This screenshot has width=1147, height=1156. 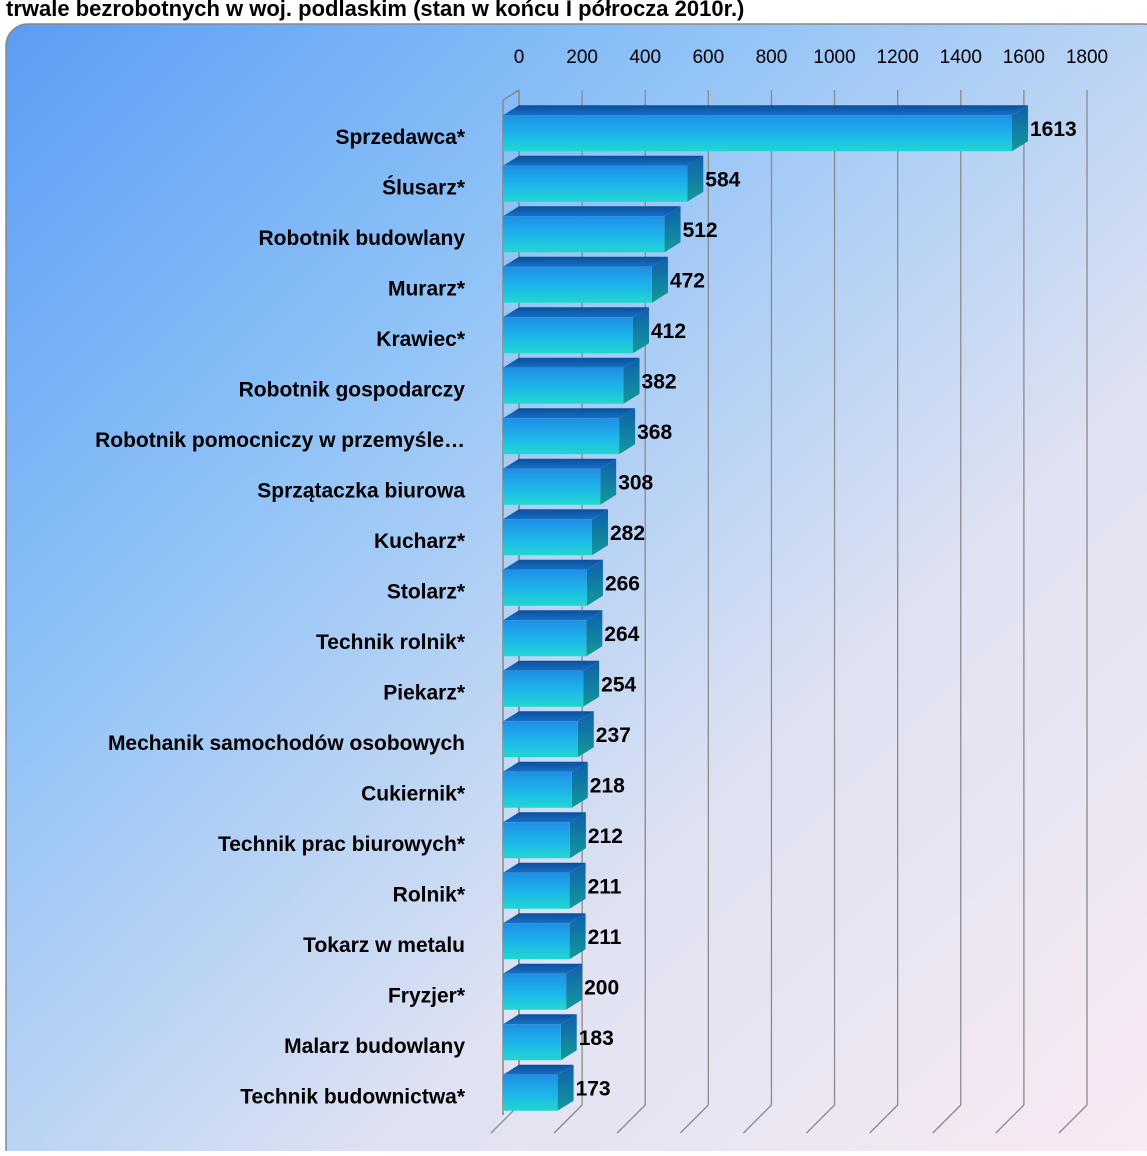 What do you see at coordinates (898, 57) in the screenshot?
I see `x-tick-label: 1200` at bounding box center [898, 57].